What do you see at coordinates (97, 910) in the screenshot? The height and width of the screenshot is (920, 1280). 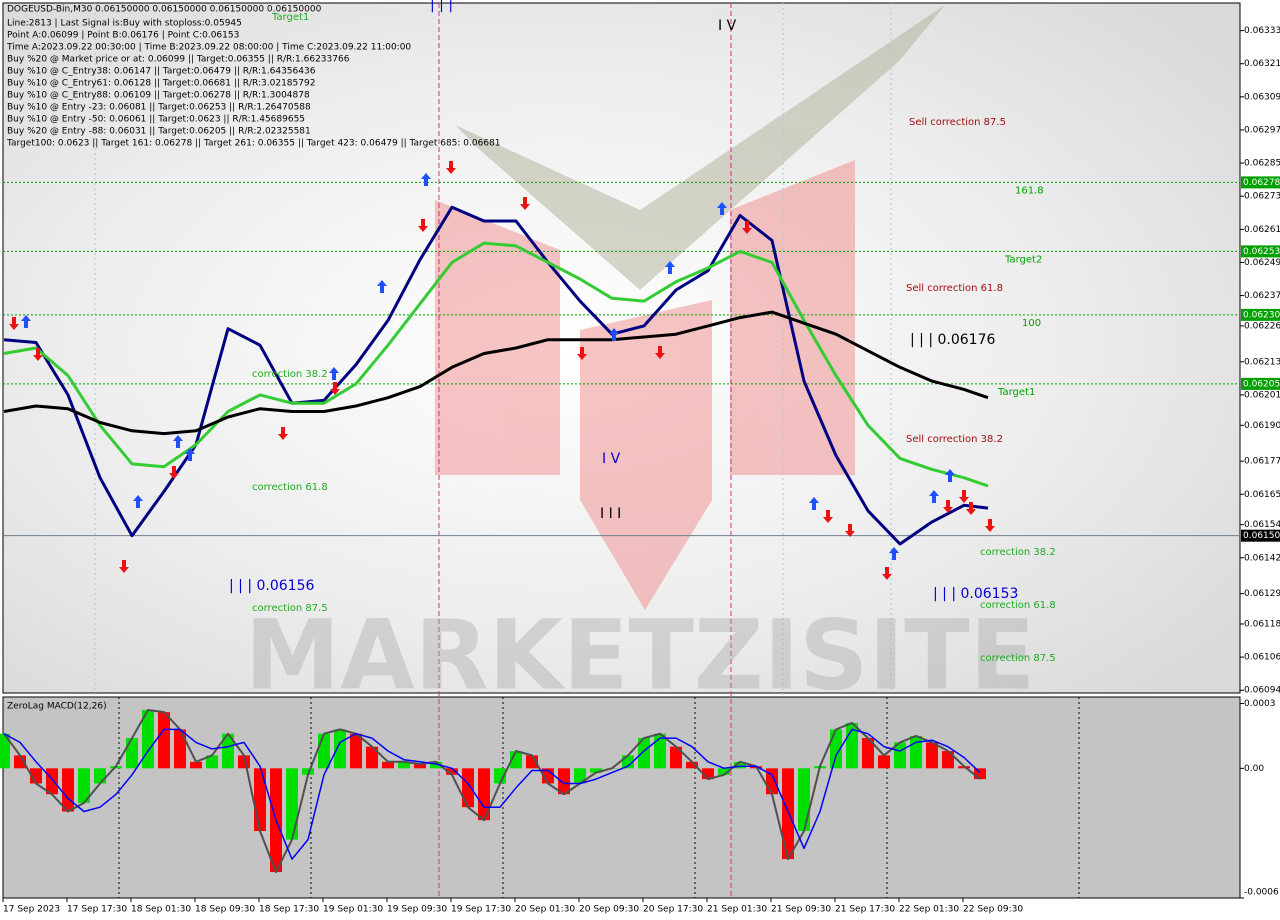 I see `x-tick-label: 17 Sep 17:30` at bounding box center [97, 910].